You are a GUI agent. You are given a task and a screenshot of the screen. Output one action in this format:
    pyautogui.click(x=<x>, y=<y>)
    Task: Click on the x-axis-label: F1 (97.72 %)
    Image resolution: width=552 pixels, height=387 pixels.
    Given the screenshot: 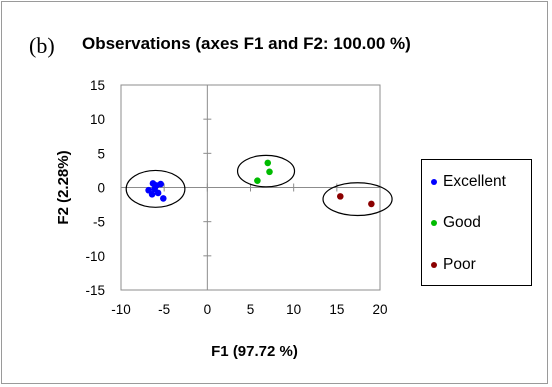 What is the action you would take?
    pyautogui.click(x=254, y=351)
    